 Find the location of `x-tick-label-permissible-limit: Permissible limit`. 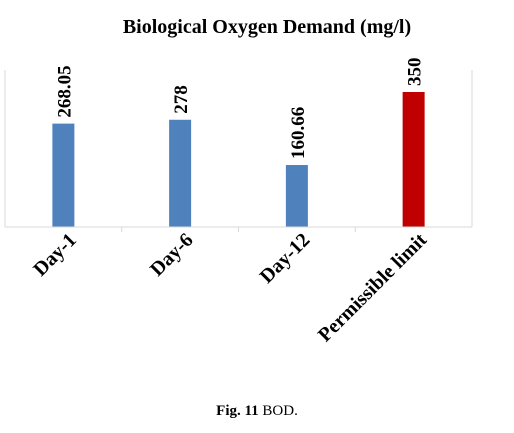

x-tick-label-permissible-limit: Permissible limit is located at coordinates (373, 288).